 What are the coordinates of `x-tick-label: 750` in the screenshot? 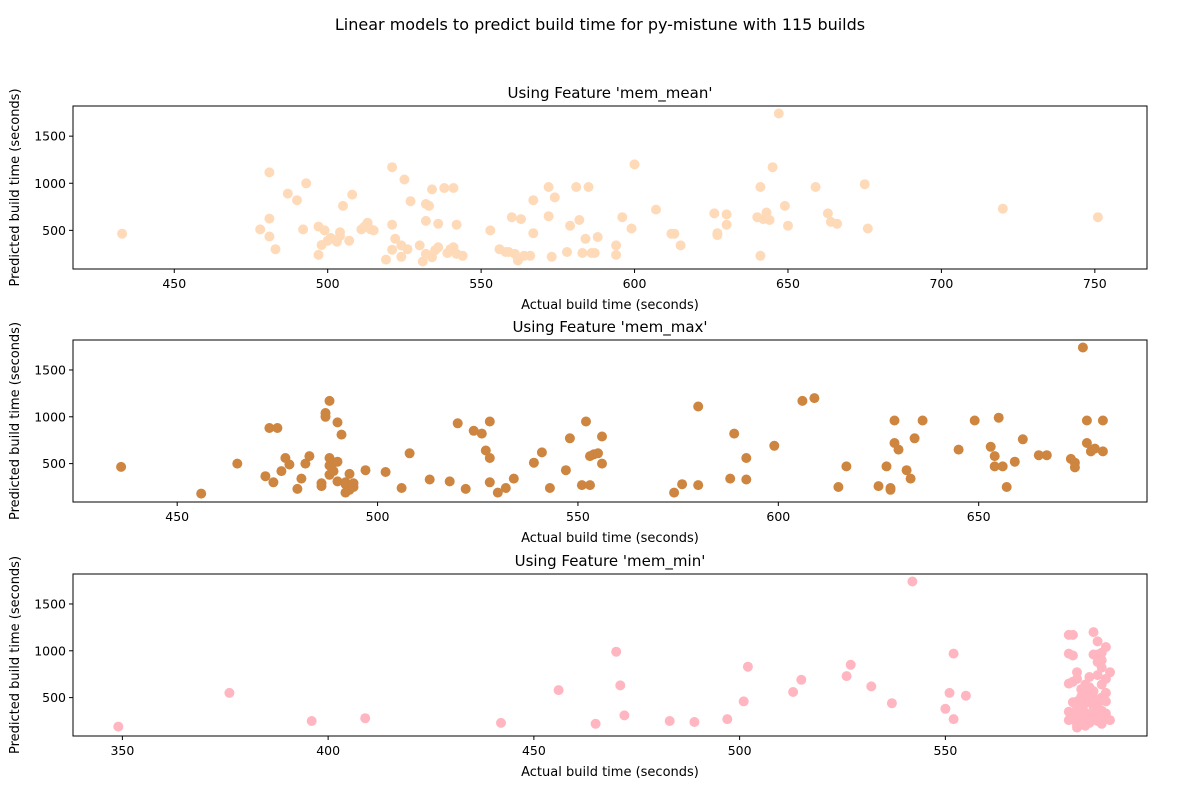 It's located at (1095, 283).